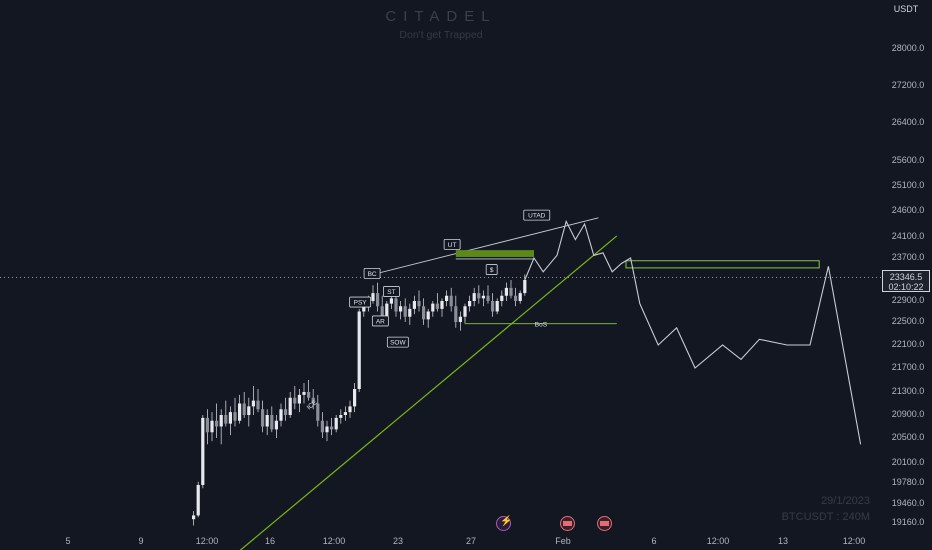  I want to click on price-tick-label: 25100.0, so click(908, 185).